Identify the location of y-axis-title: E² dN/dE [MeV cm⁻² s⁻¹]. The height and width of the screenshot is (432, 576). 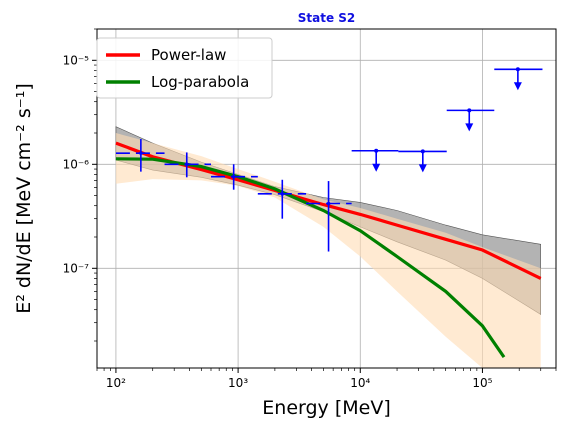
(24, 198).